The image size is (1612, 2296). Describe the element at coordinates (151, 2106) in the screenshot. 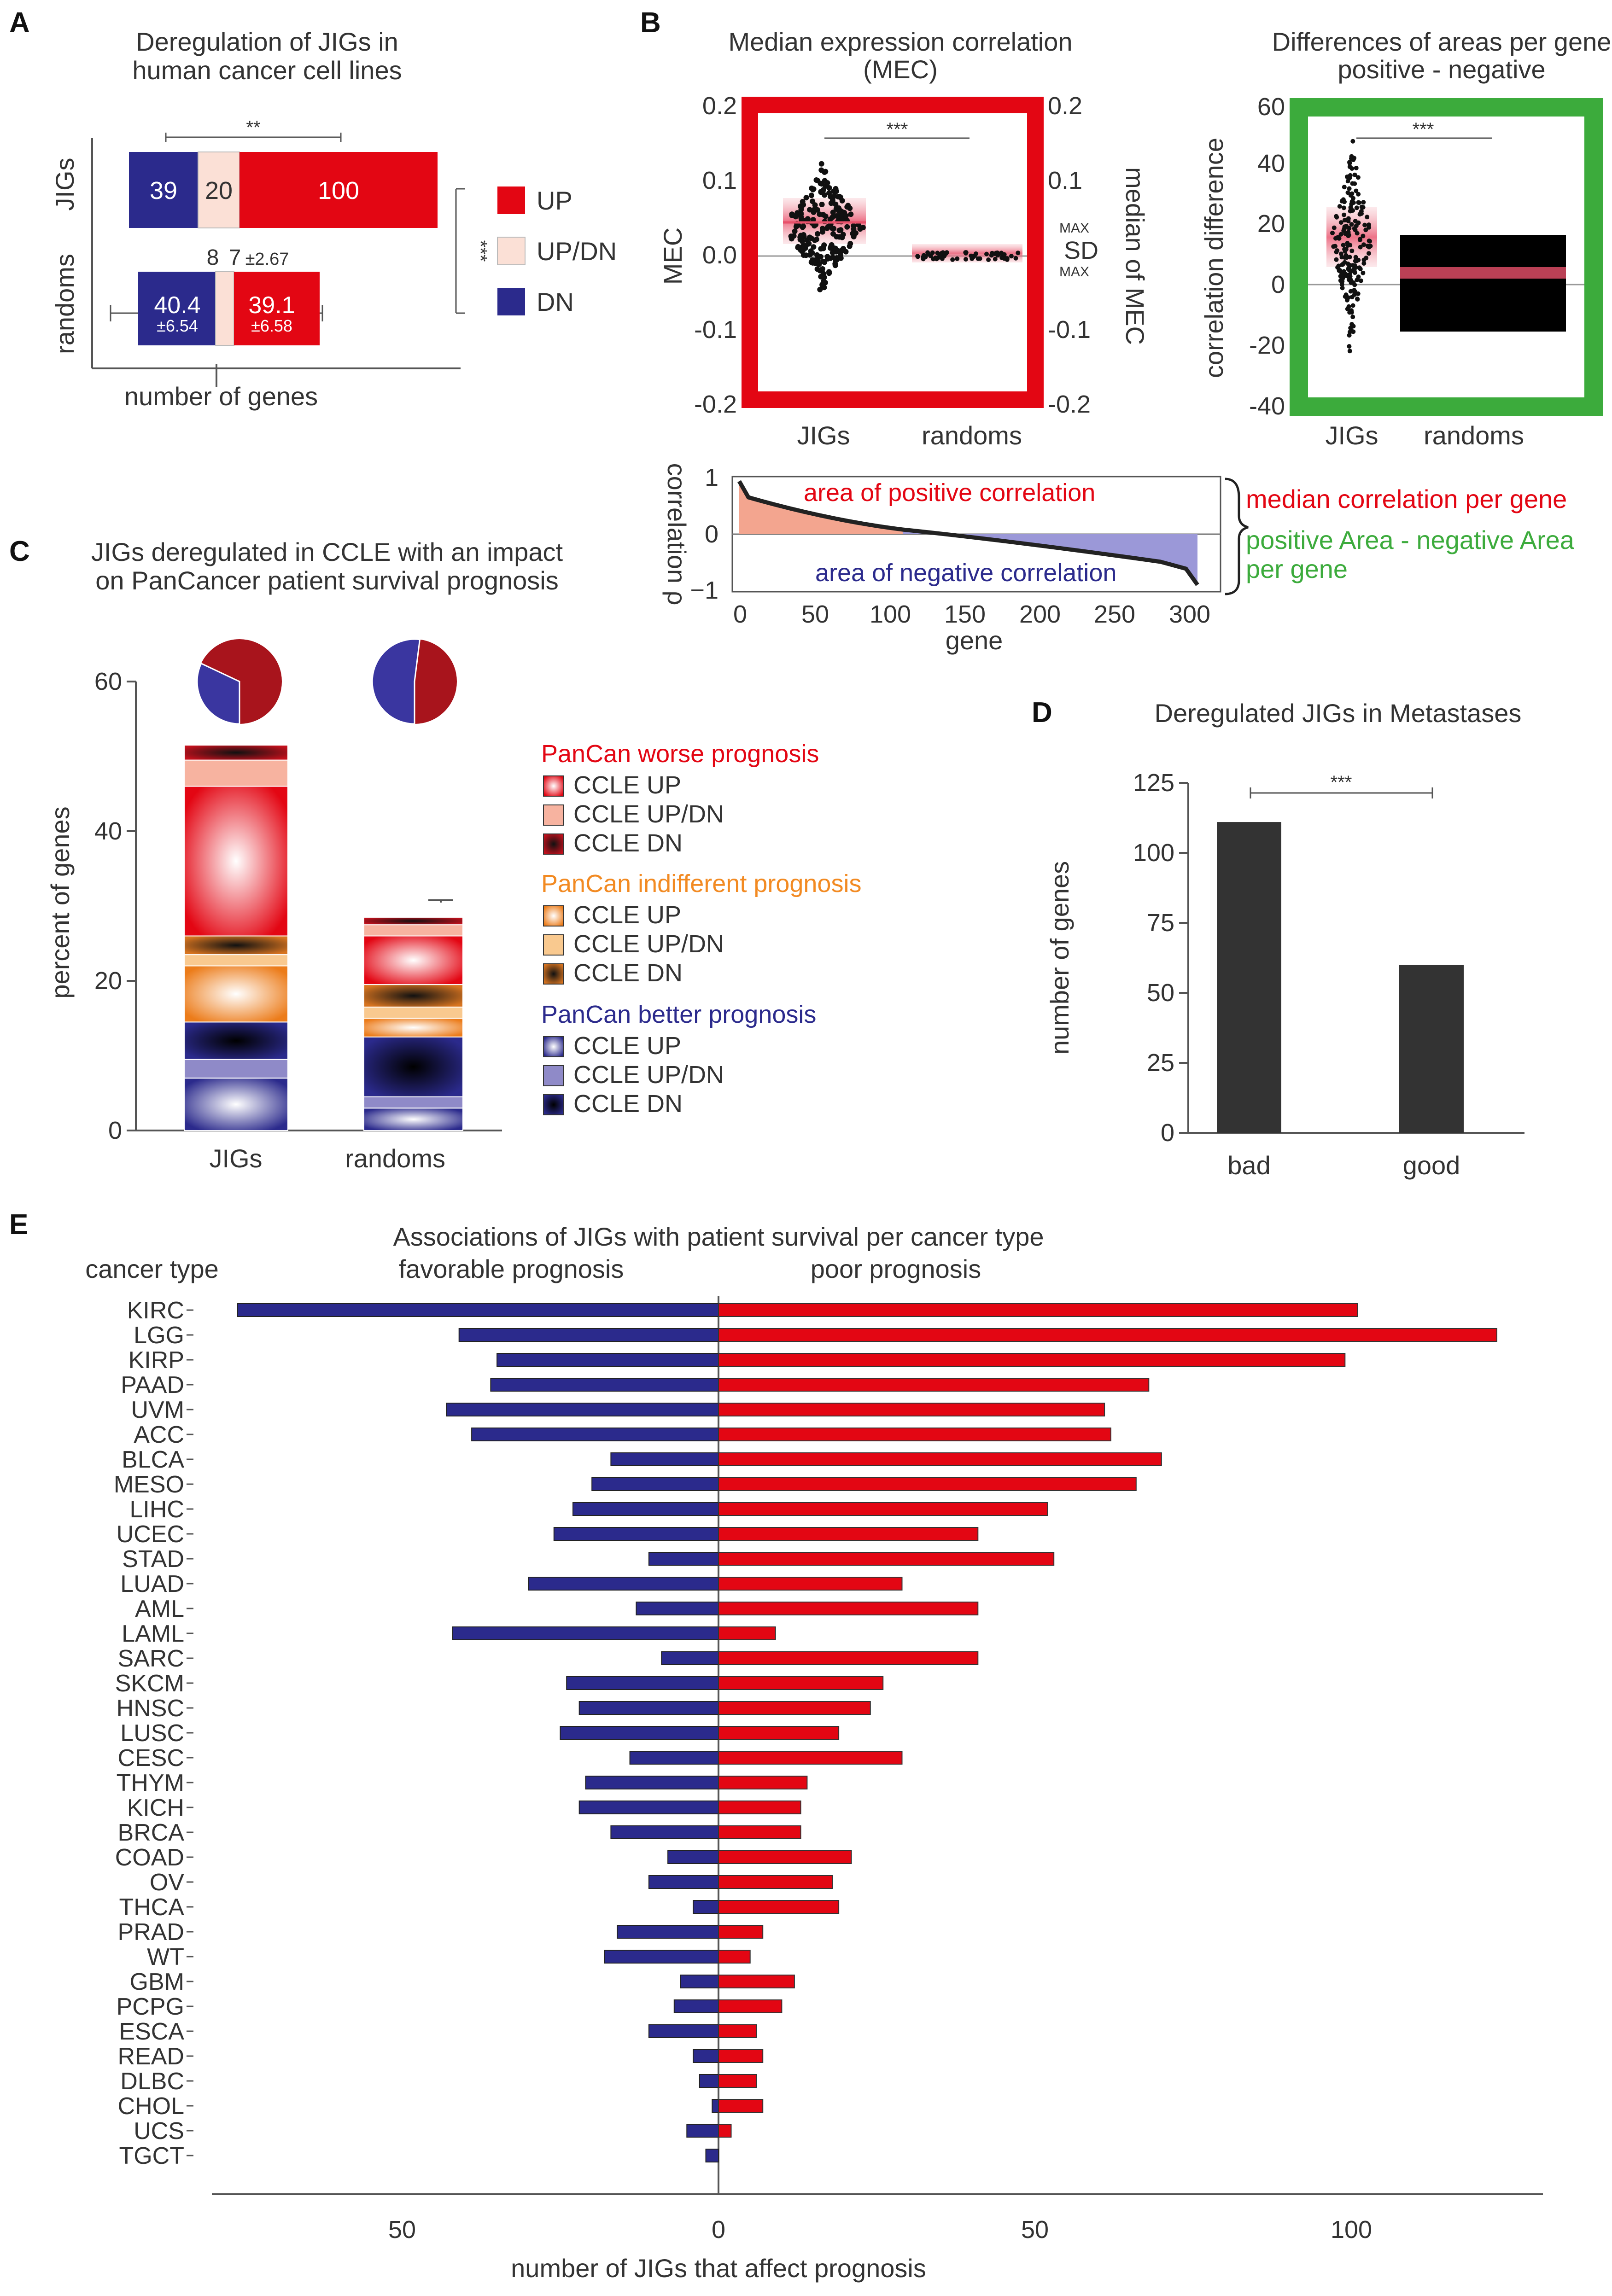

I see `e-row-label: CHOL` at that location.